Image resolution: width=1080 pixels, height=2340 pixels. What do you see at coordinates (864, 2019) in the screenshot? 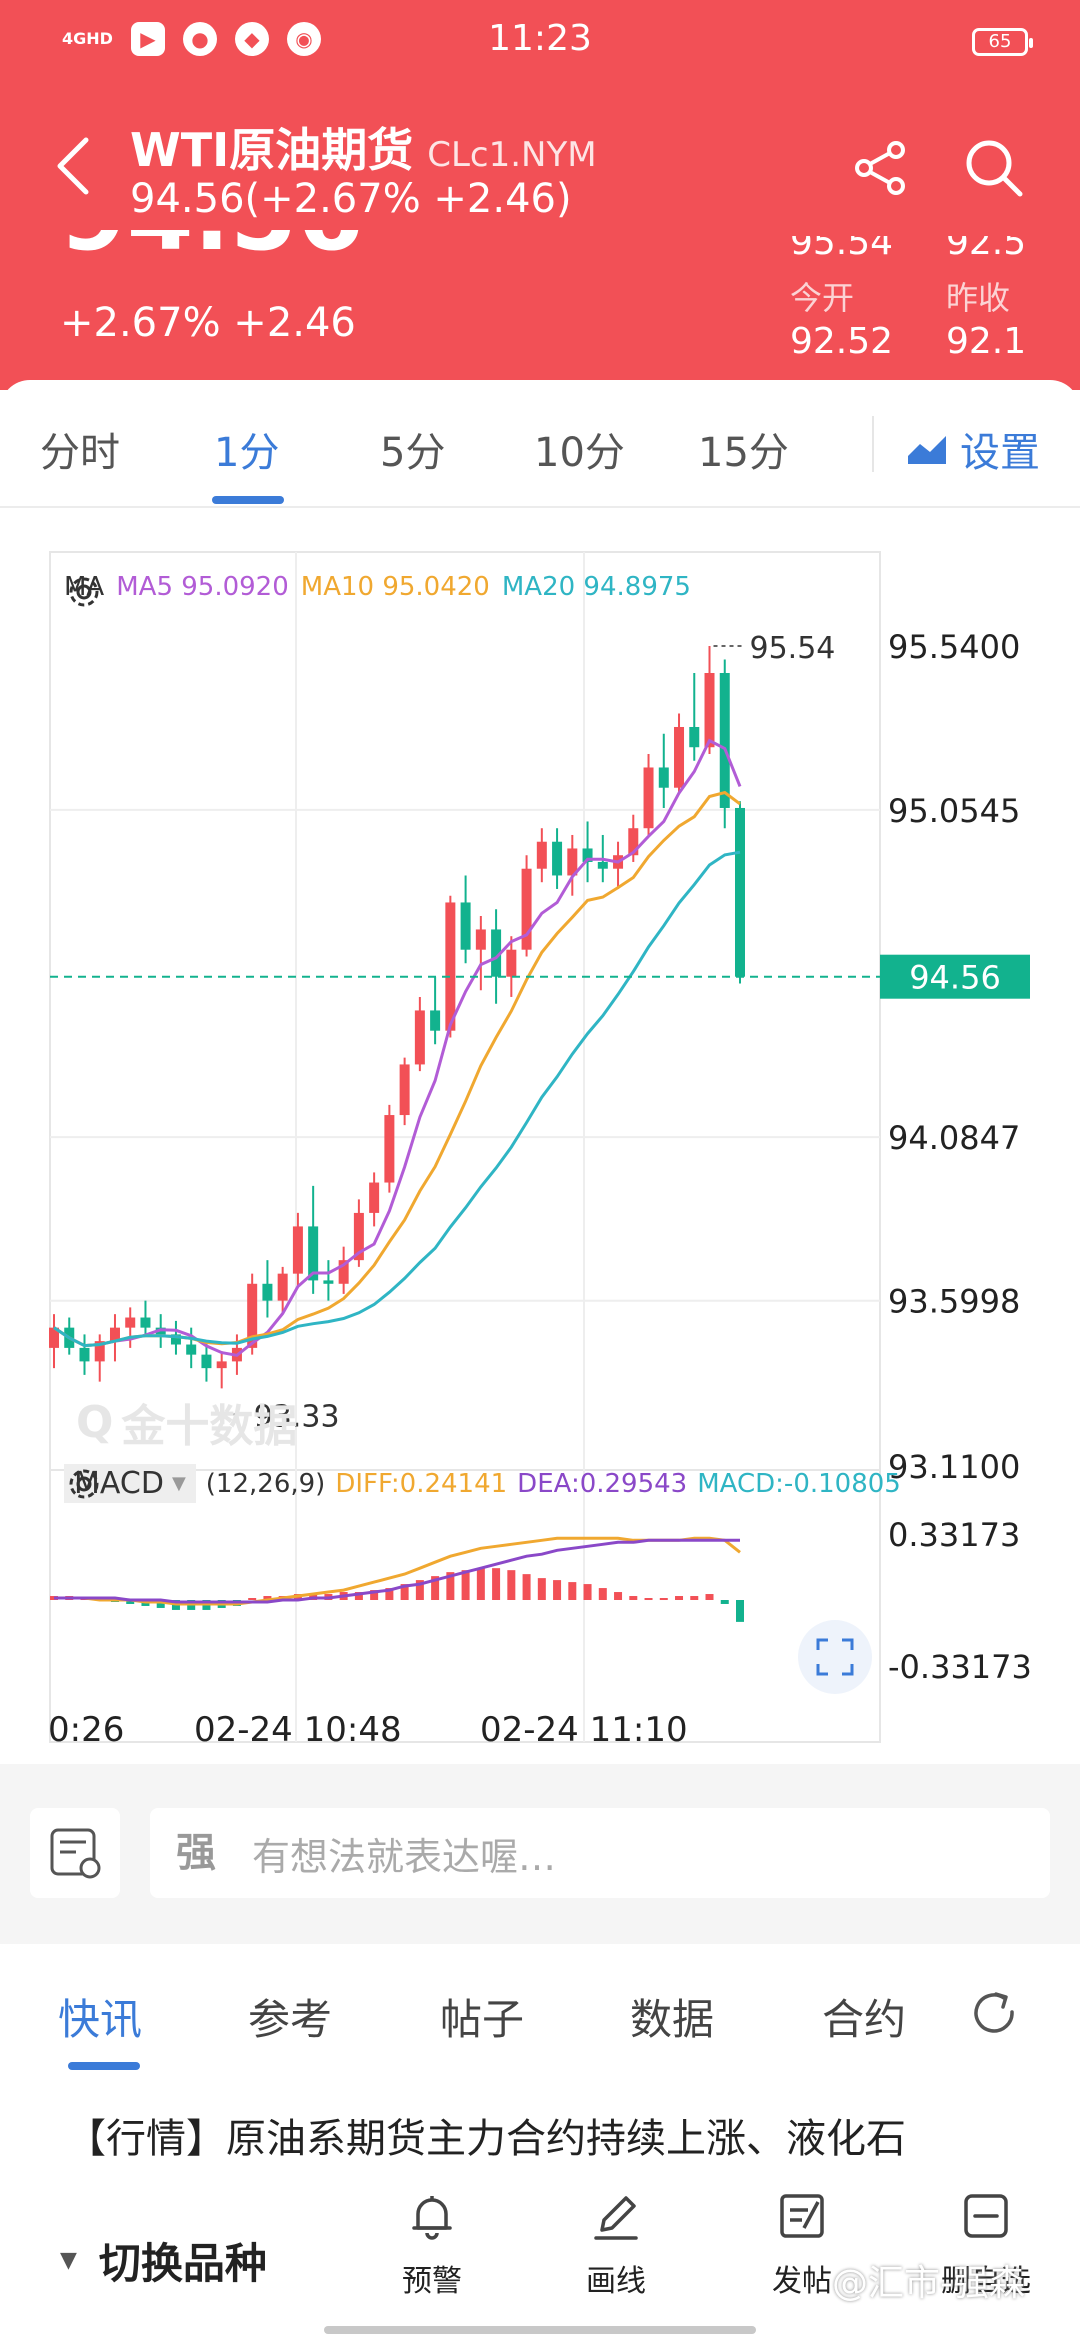
I see `tab-contract: 合约` at bounding box center [864, 2019].